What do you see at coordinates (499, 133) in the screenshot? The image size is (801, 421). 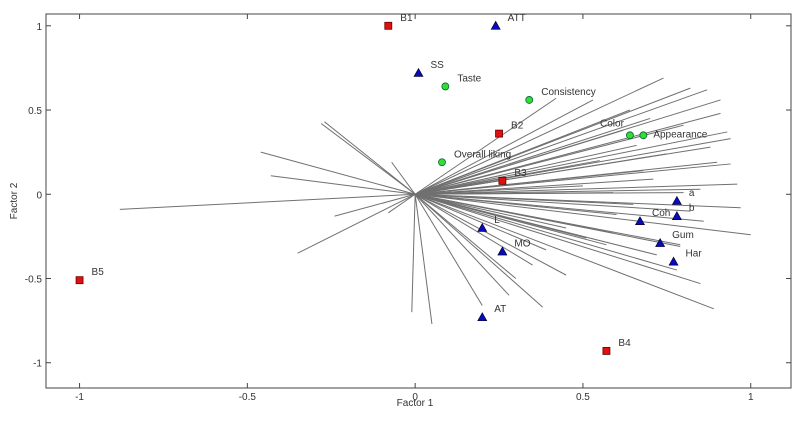 I see `sample-marker-B2` at bounding box center [499, 133].